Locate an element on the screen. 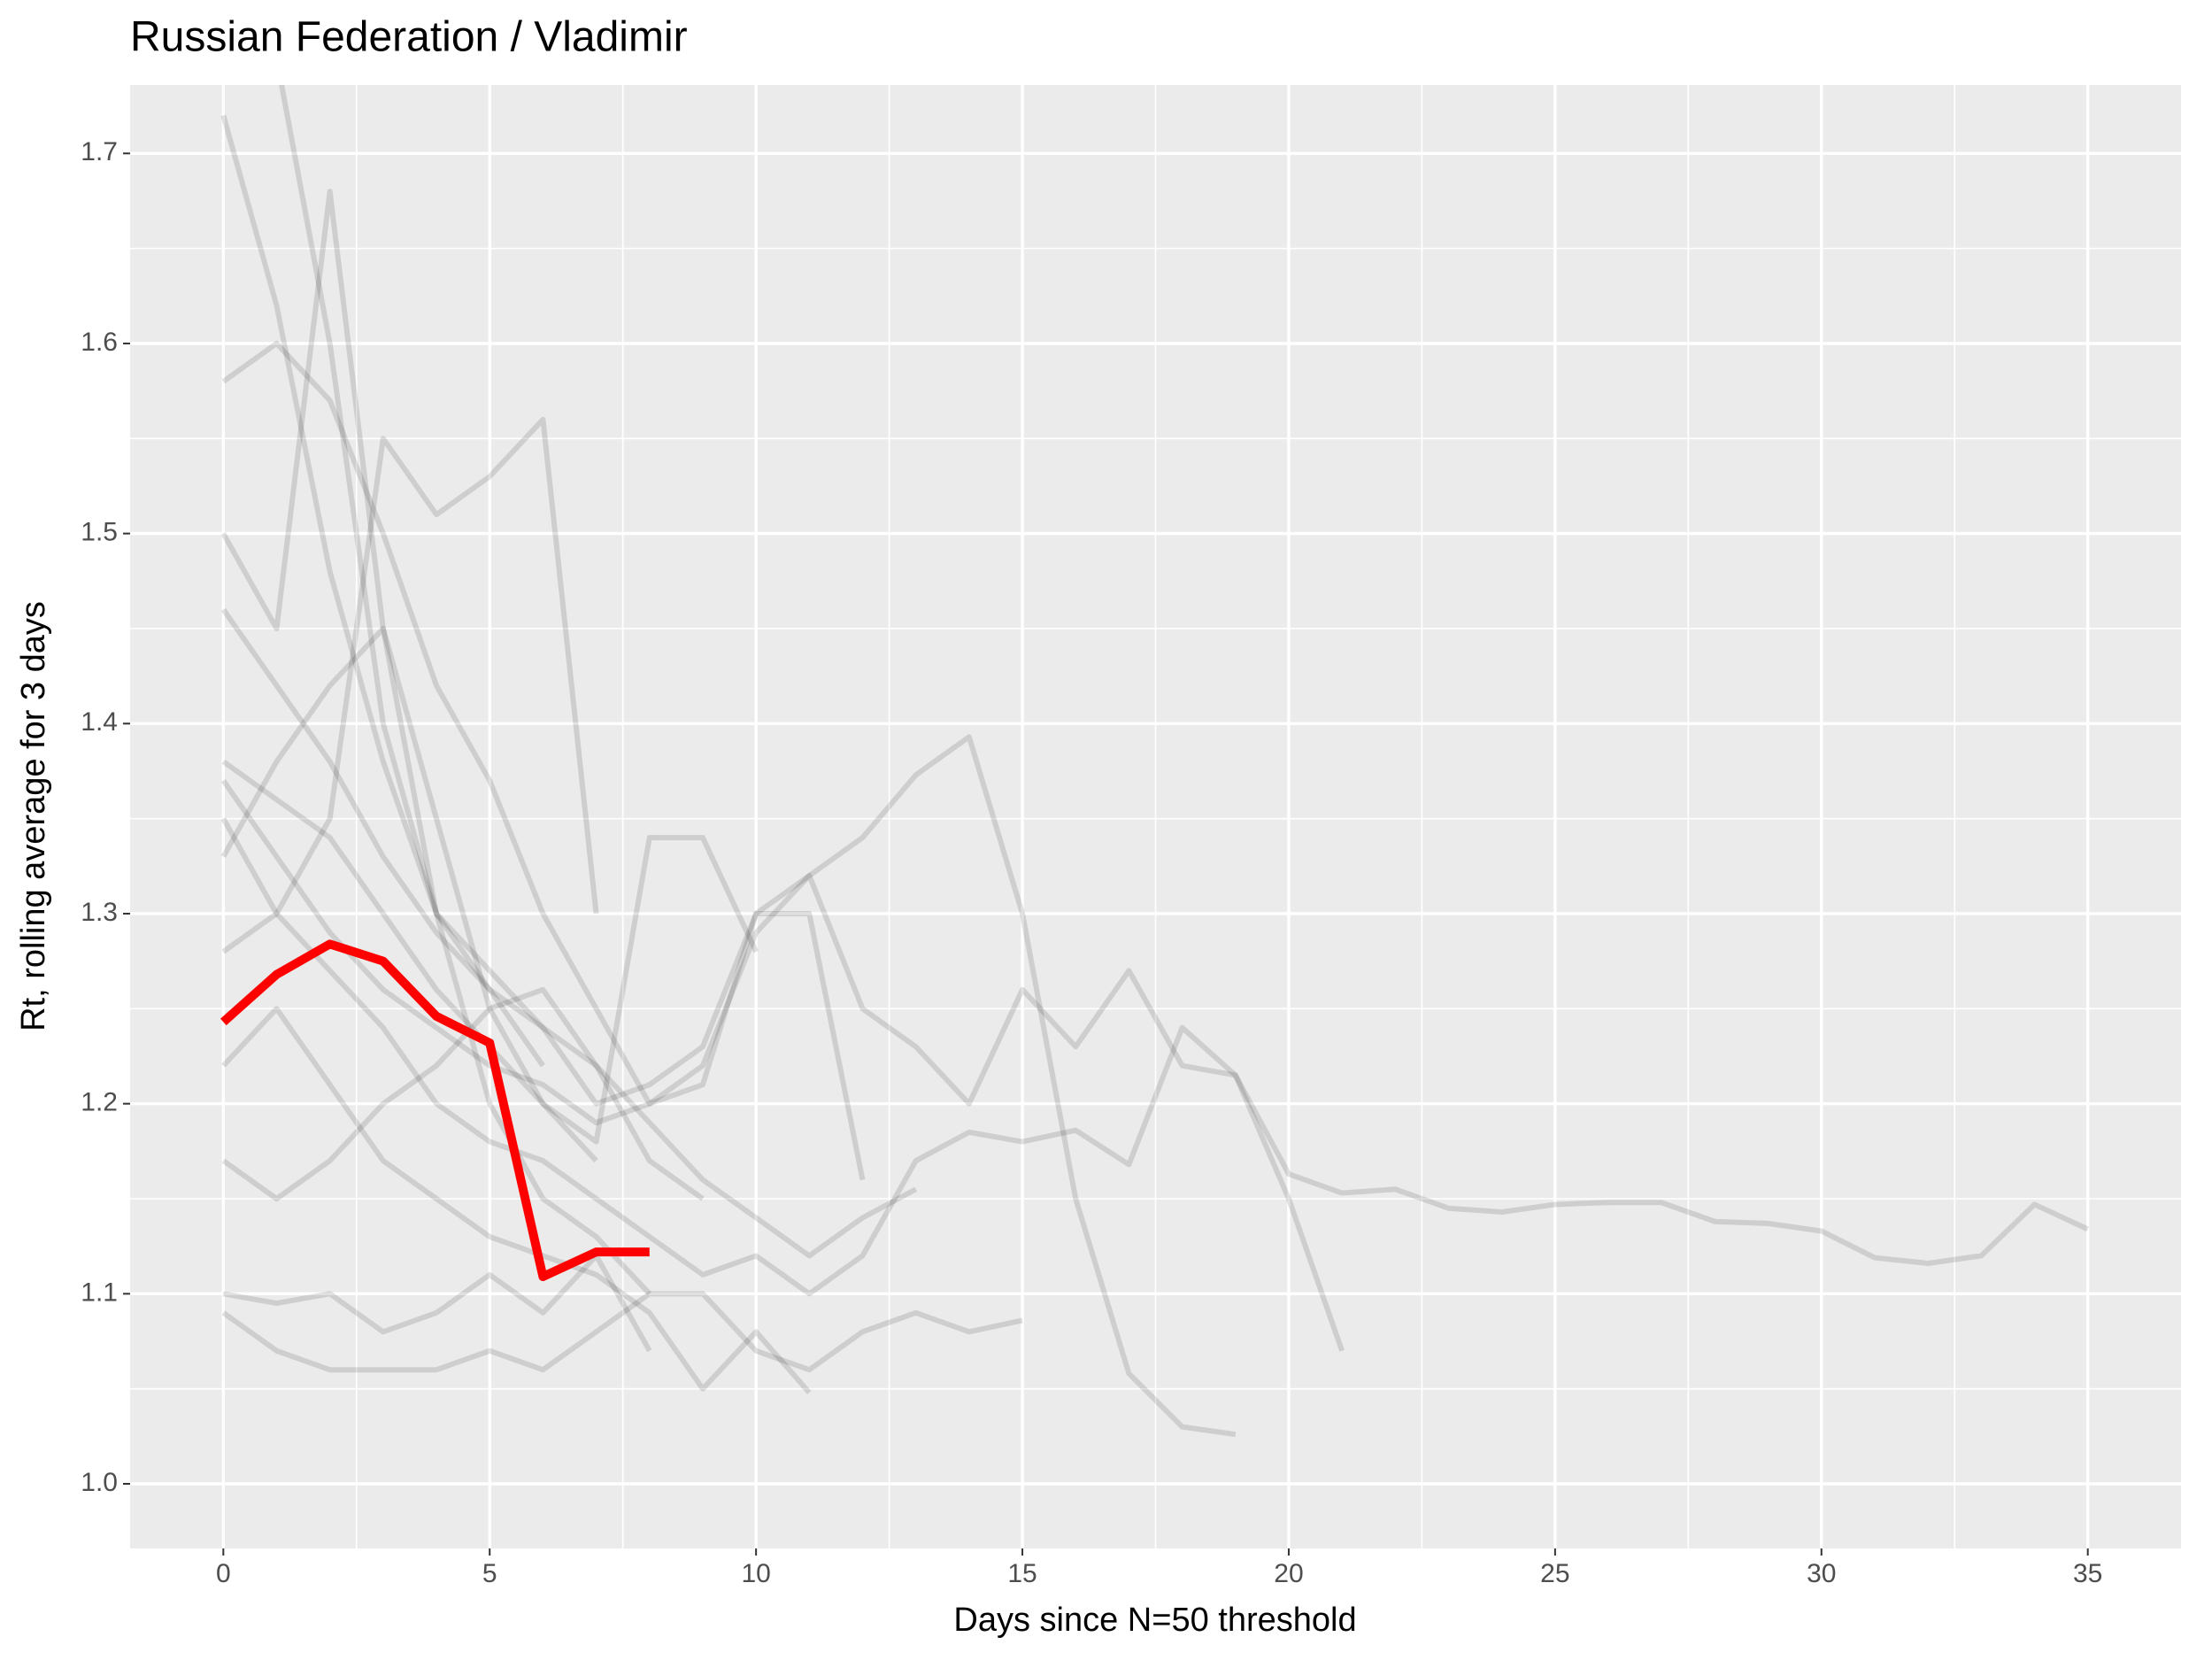 The image size is (2212, 1660). x-tick-label: 20 is located at coordinates (1288, 1574).